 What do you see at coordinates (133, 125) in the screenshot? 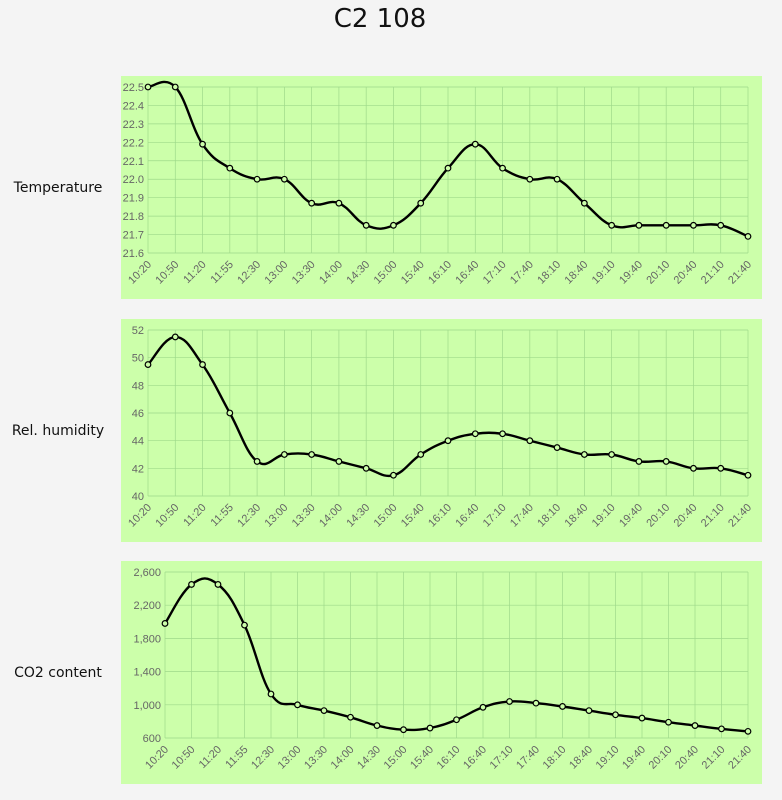
I see `temperature-y-tick-label: 22.3` at bounding box center [133, 125].